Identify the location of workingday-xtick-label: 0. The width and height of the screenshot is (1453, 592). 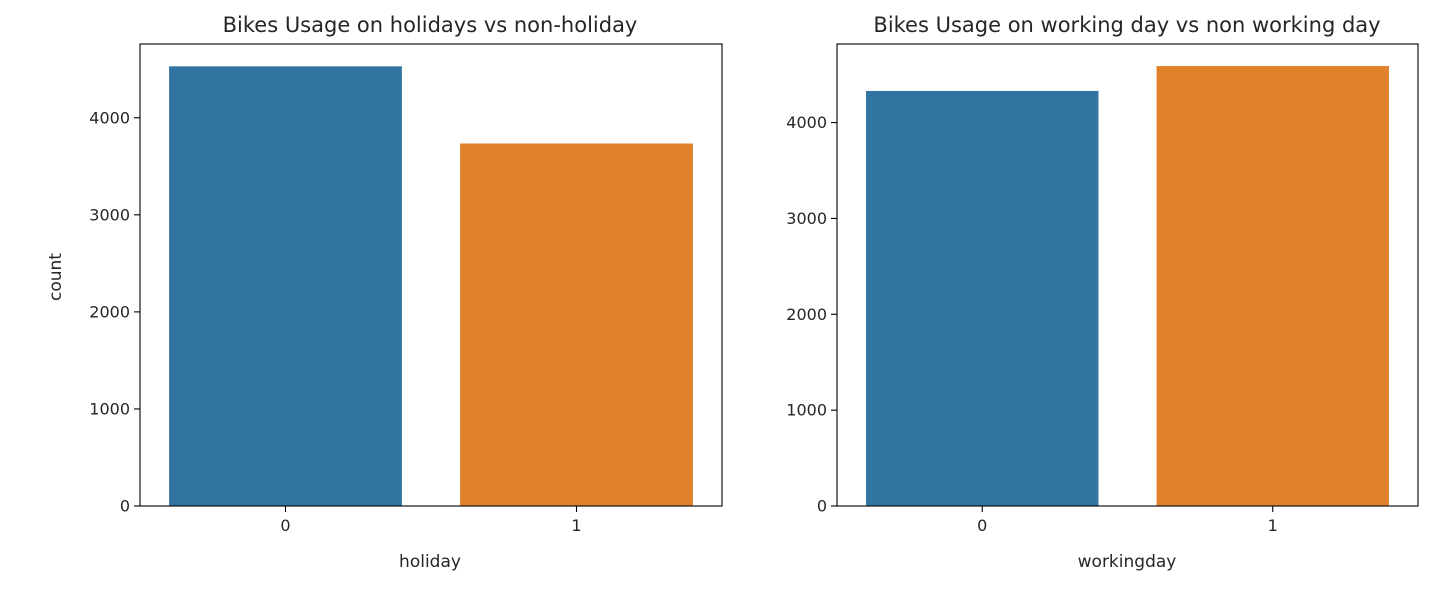
(982, 525).